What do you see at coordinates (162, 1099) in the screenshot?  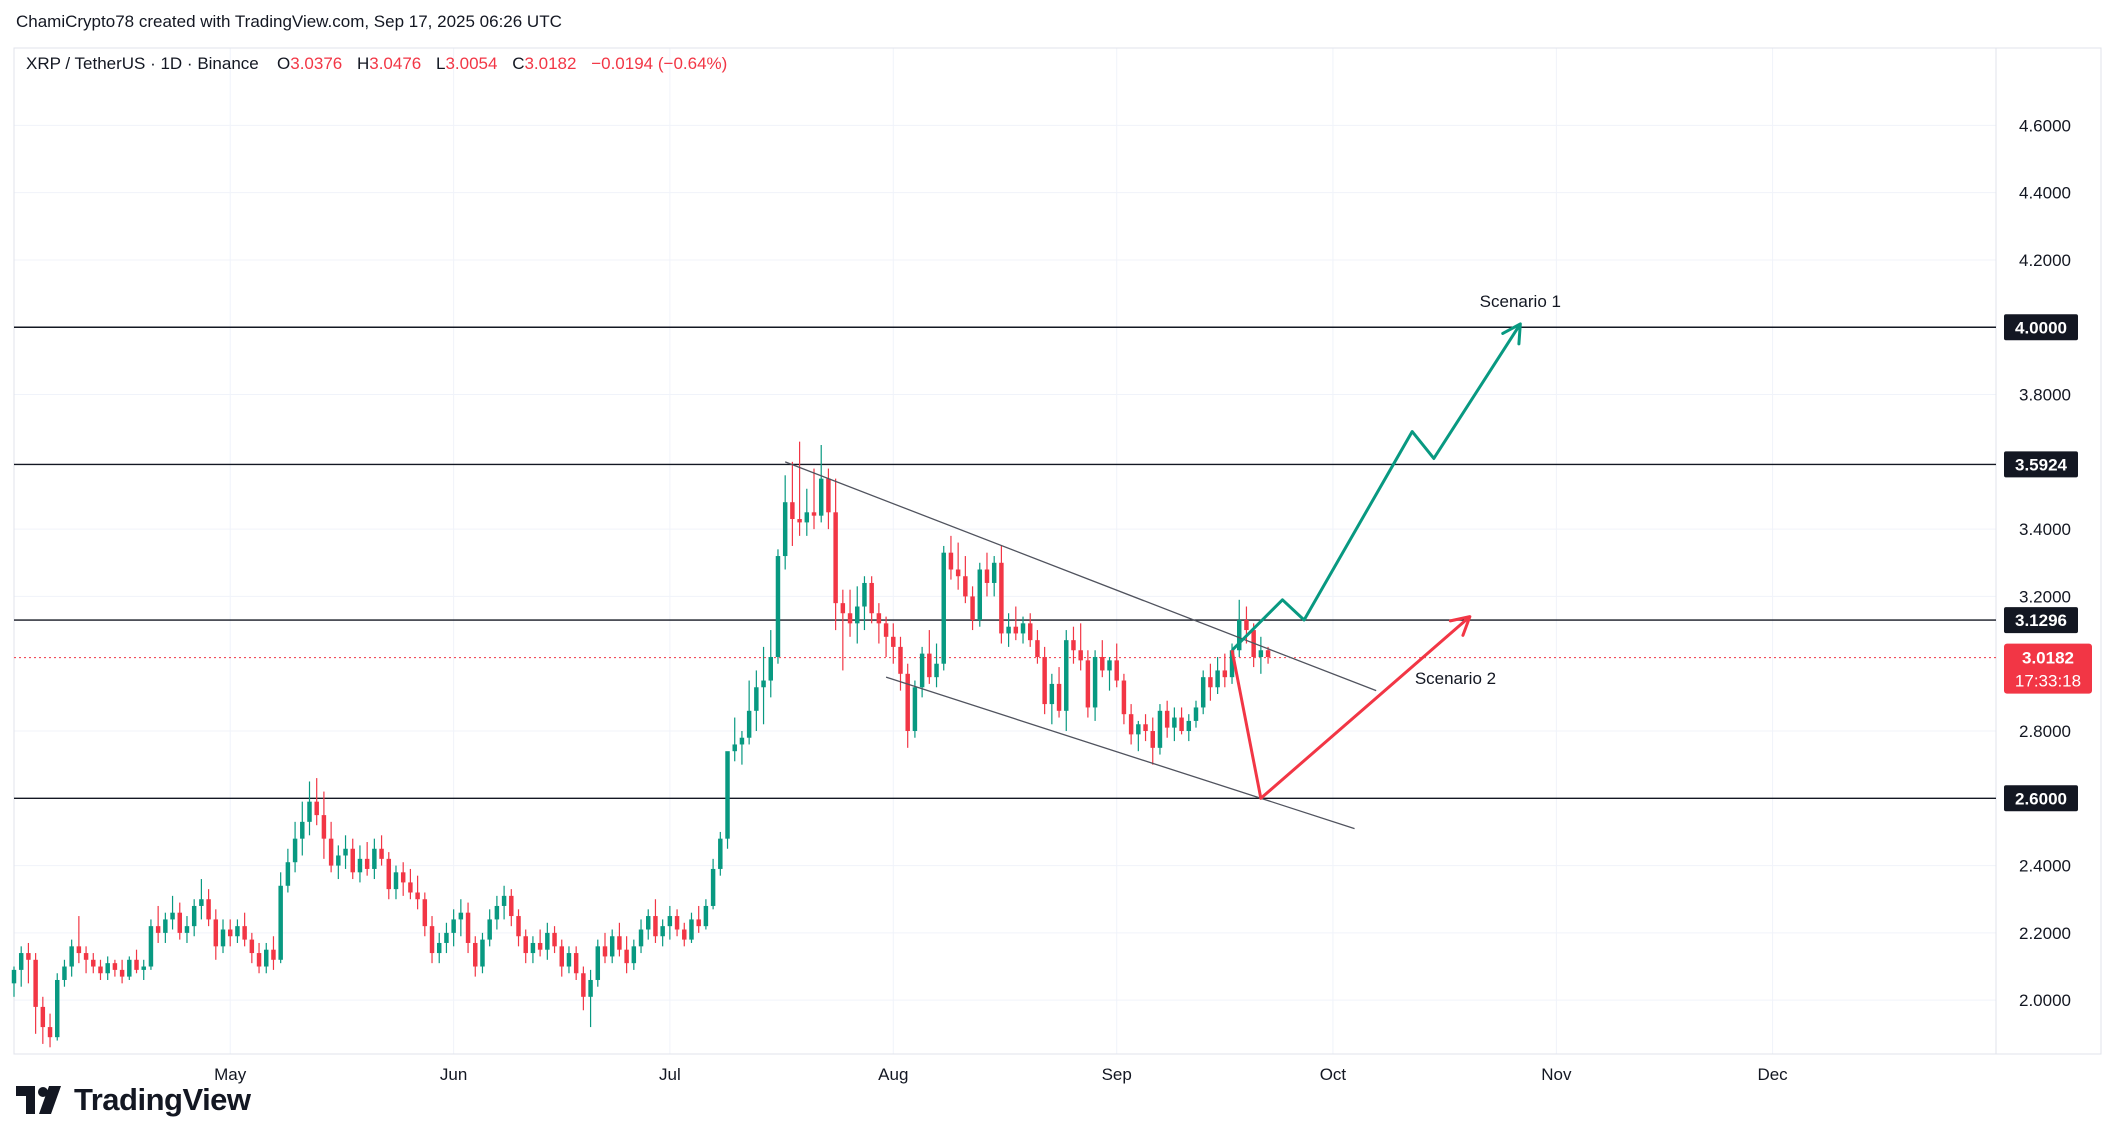 I see `tradingview-wordmark: TradingView` at bounding box center [162, 1099].